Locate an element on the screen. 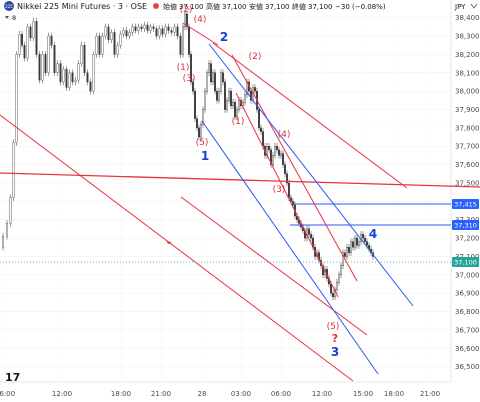 Image resolution: width=480 pixels, height=402 pixels. time-axis is located at coordinates (225, 392).